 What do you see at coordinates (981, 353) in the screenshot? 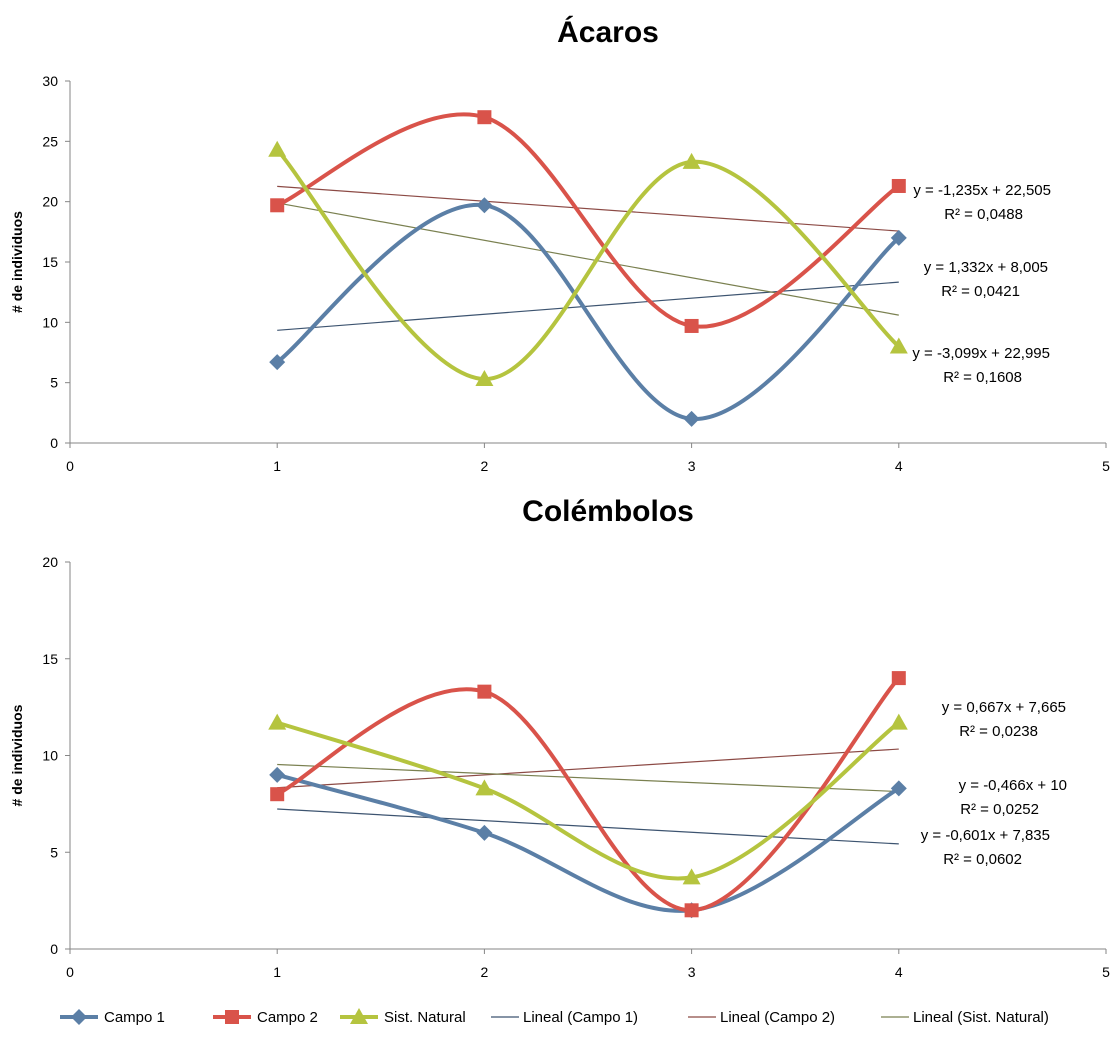
I see `trendline-equation: y = -3,099x + 22,995` at bounding box center [981, 353].